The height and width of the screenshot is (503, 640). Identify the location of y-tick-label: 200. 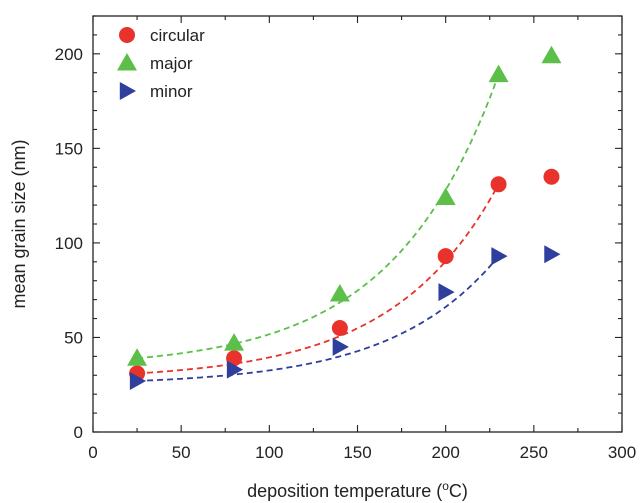
(69, 54).